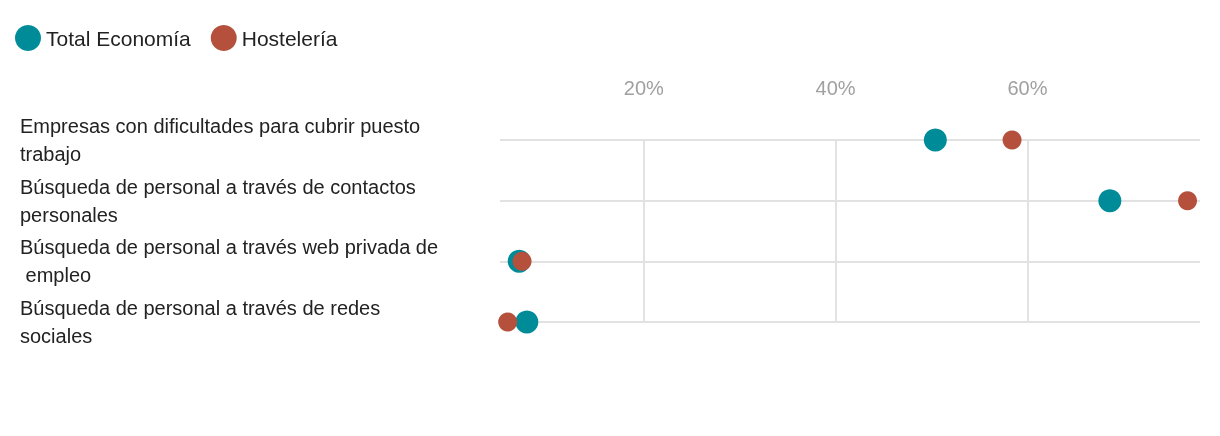 This screenshot has width=1220, height=436. Describe the element at coordinates (1027, 88) in the screenshot. I see `x-tick-label: 60%` at that location.